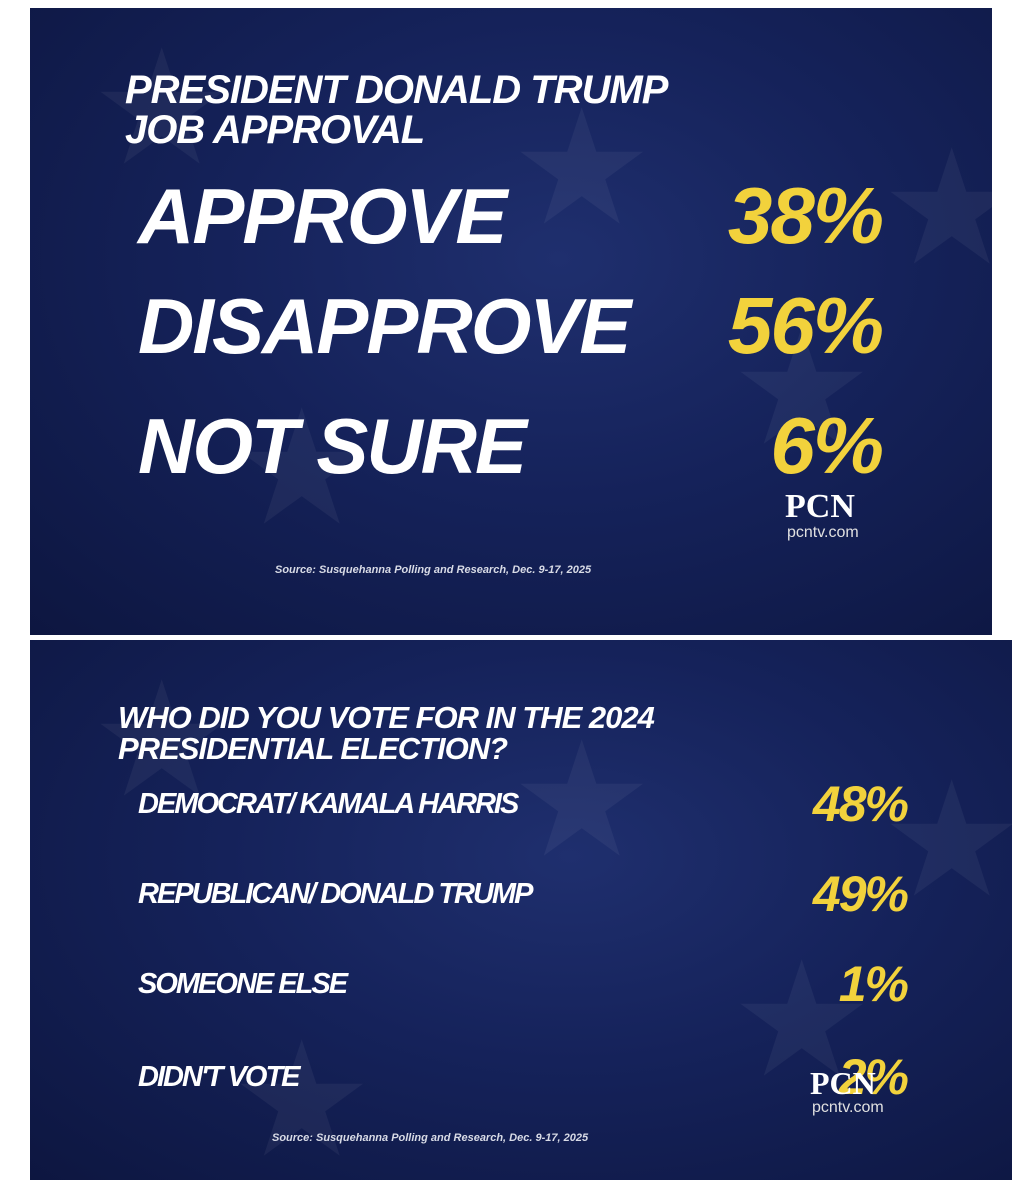  What do you see at coordinates (328, 803) in the screenshot?
I see `row-label: DEMOCRAT/ KAMALA HARRIS` at bounding box center [328, 803].